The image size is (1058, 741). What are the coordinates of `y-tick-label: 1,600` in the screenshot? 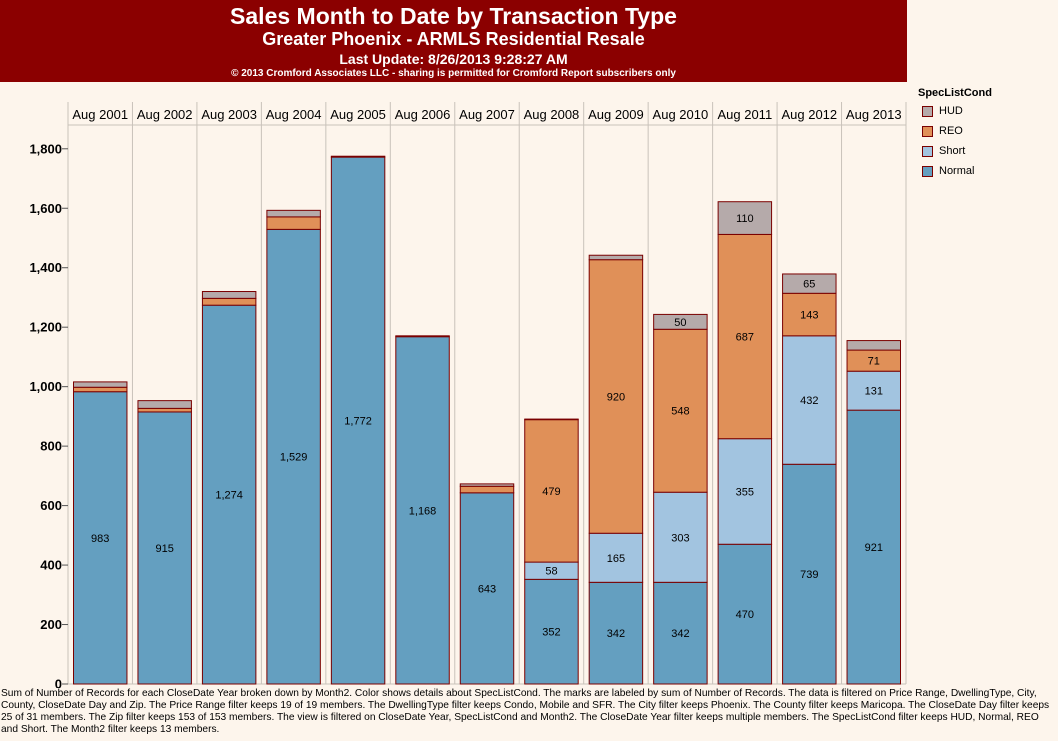 It's located at (45, 208).